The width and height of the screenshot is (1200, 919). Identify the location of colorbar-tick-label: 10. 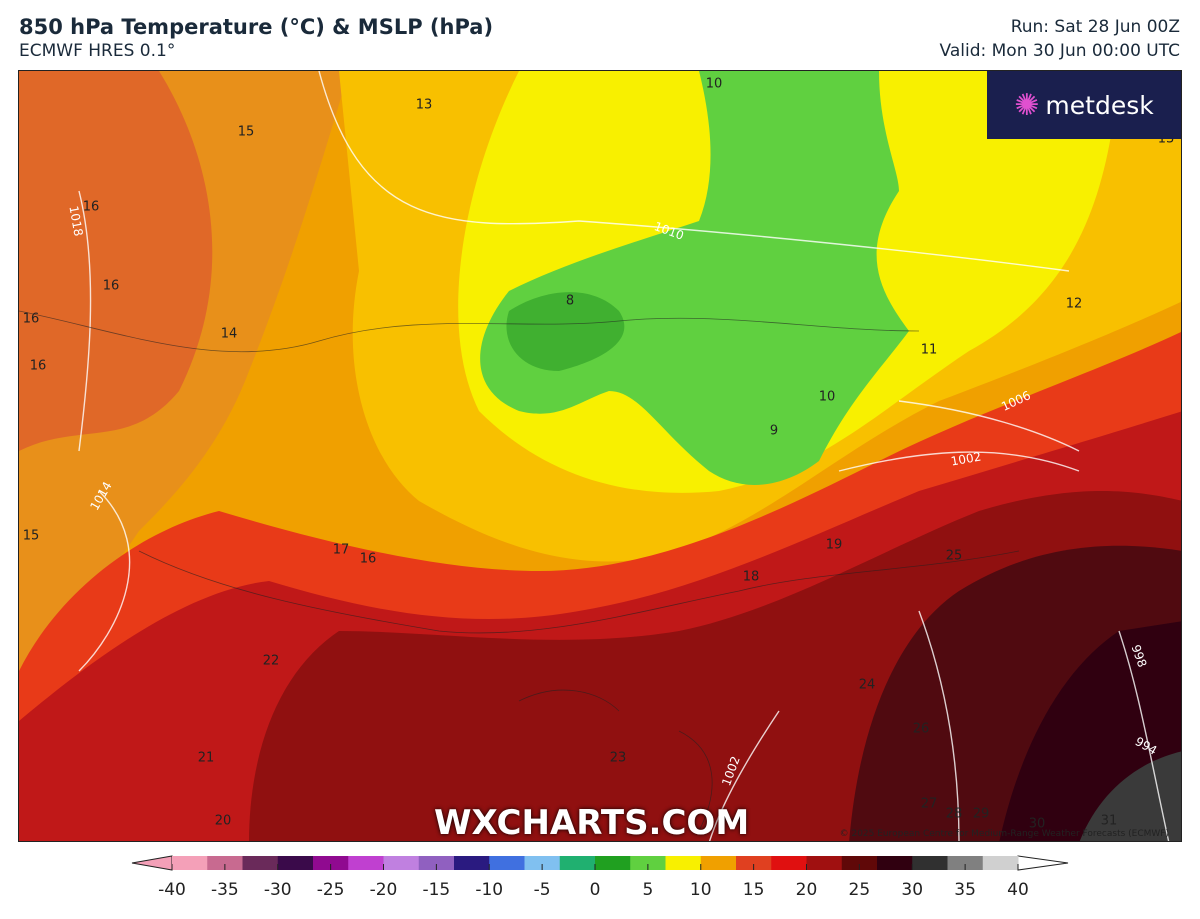
(700, 890).